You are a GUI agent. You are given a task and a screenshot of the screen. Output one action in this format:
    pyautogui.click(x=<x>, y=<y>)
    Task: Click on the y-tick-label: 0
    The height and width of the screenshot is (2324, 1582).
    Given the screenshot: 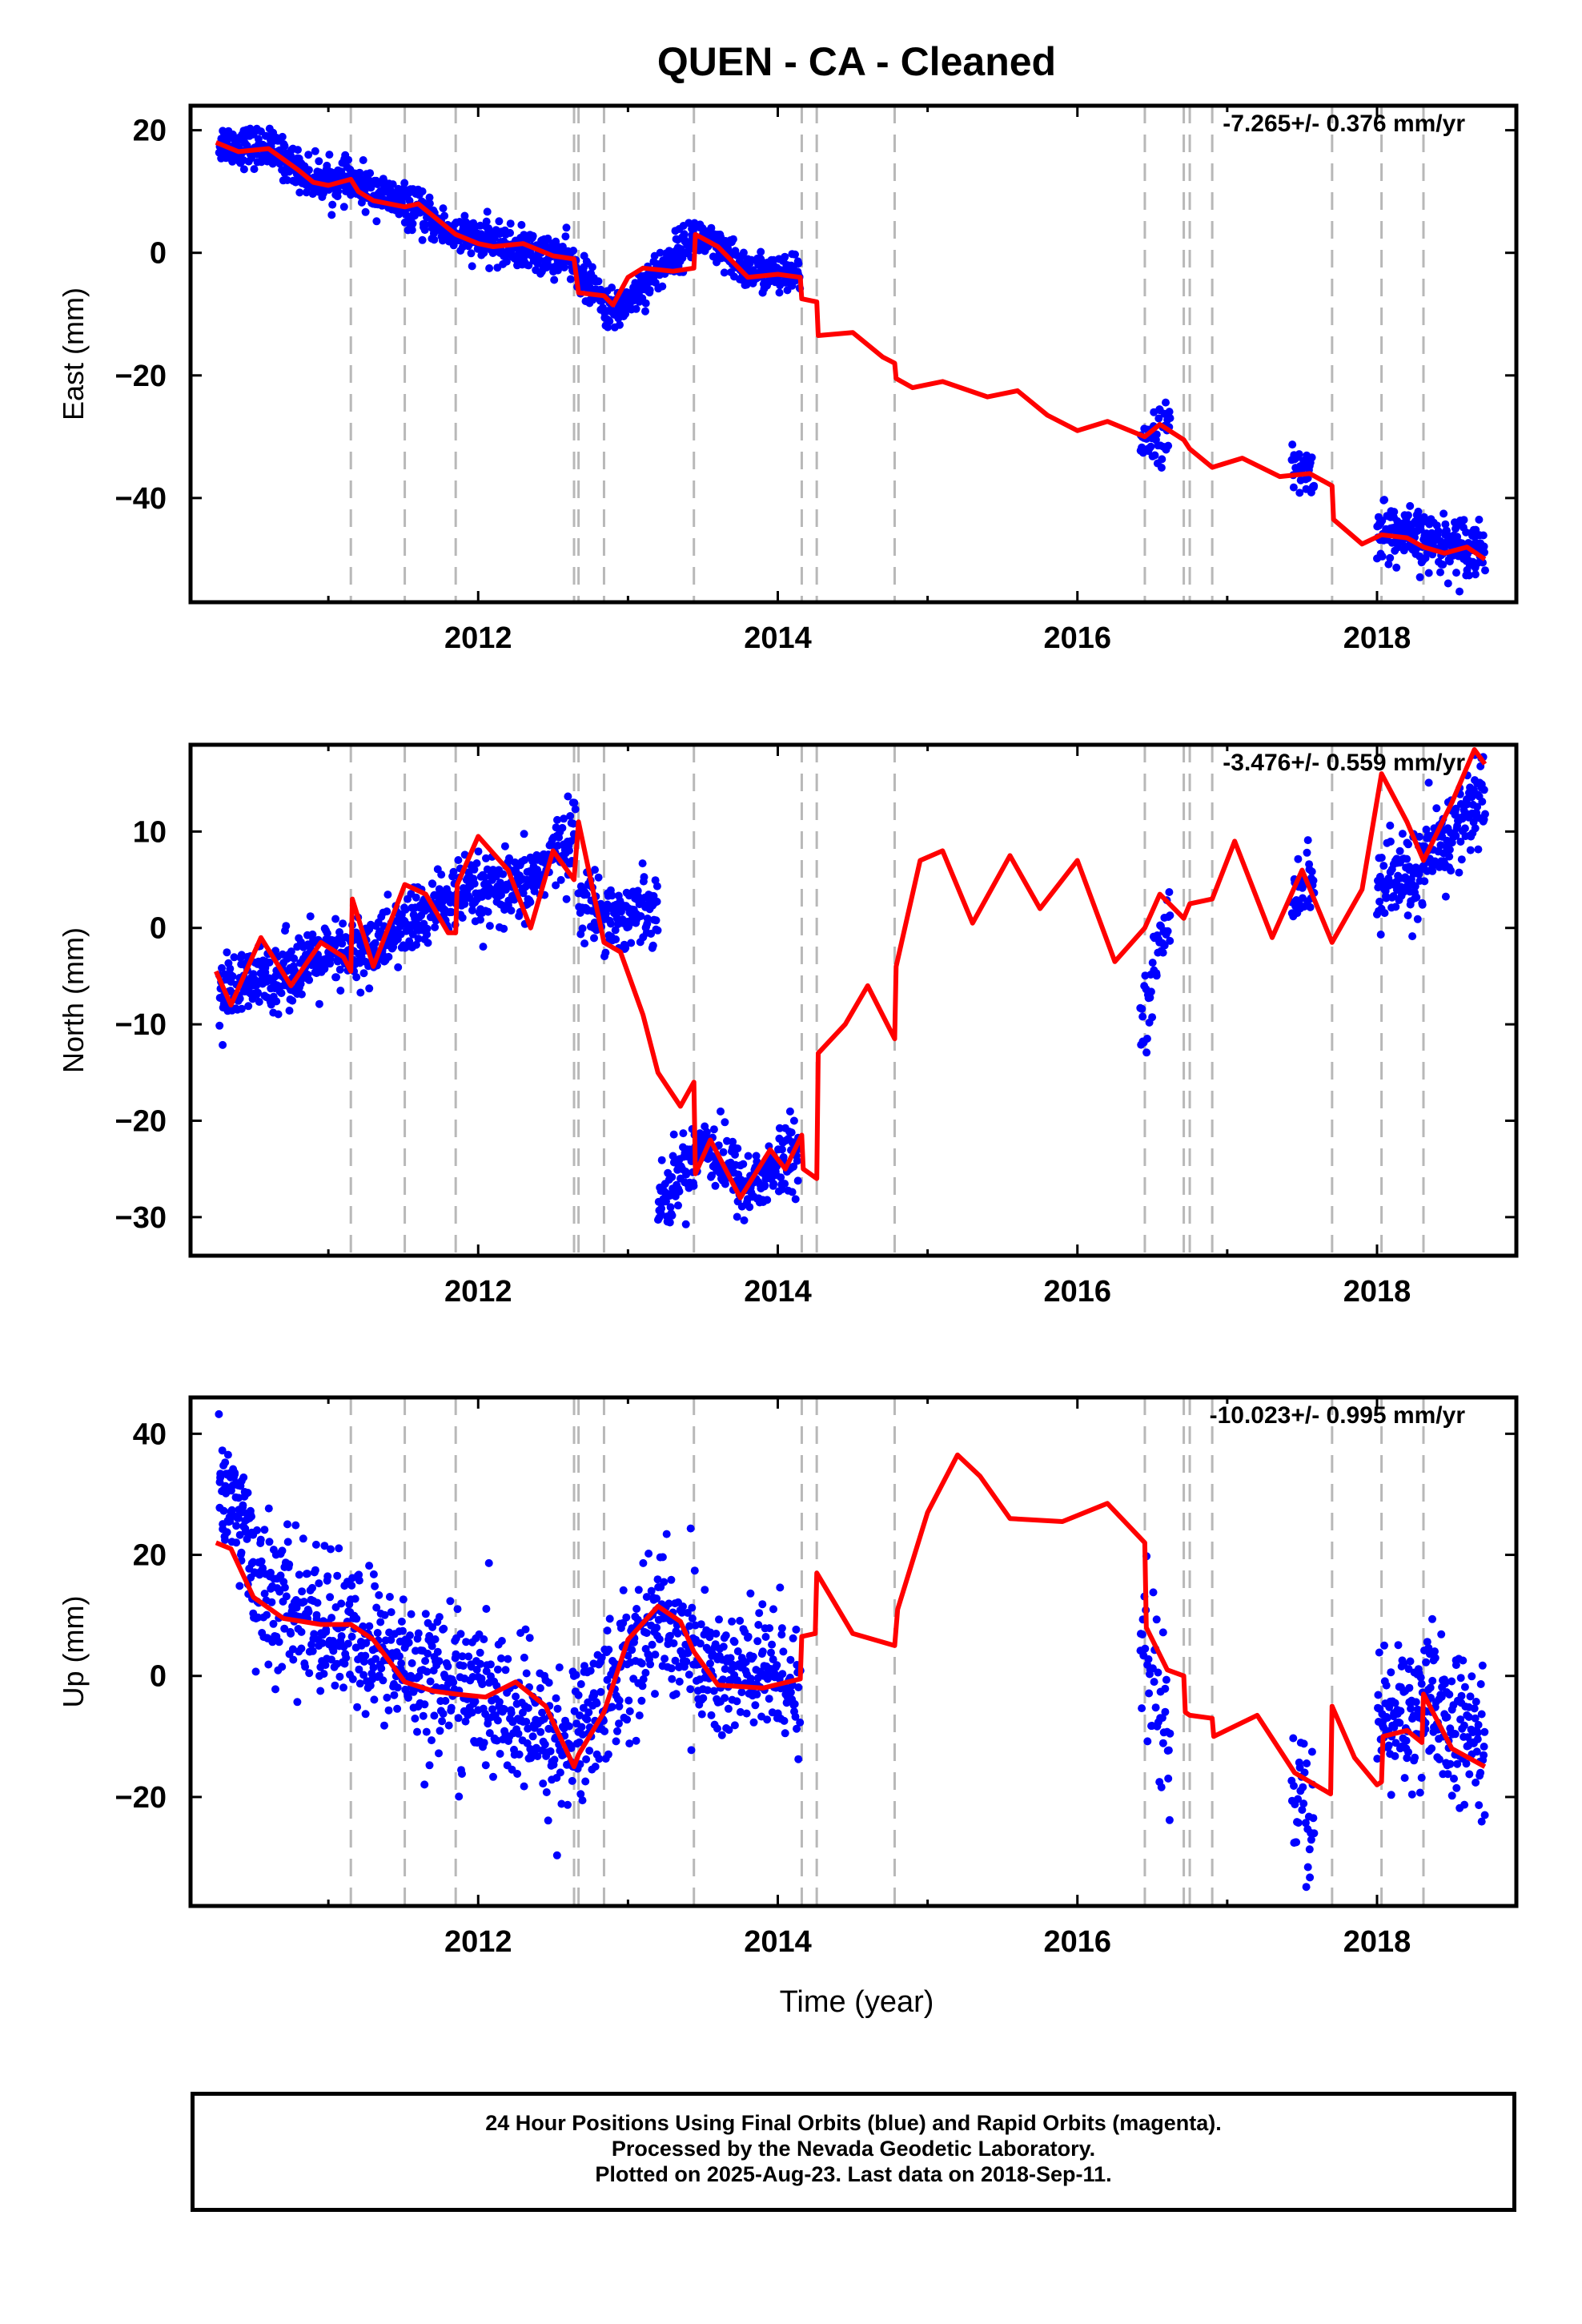 What is the action you would take?
    pyautogui.click(x=158, y=929)
    